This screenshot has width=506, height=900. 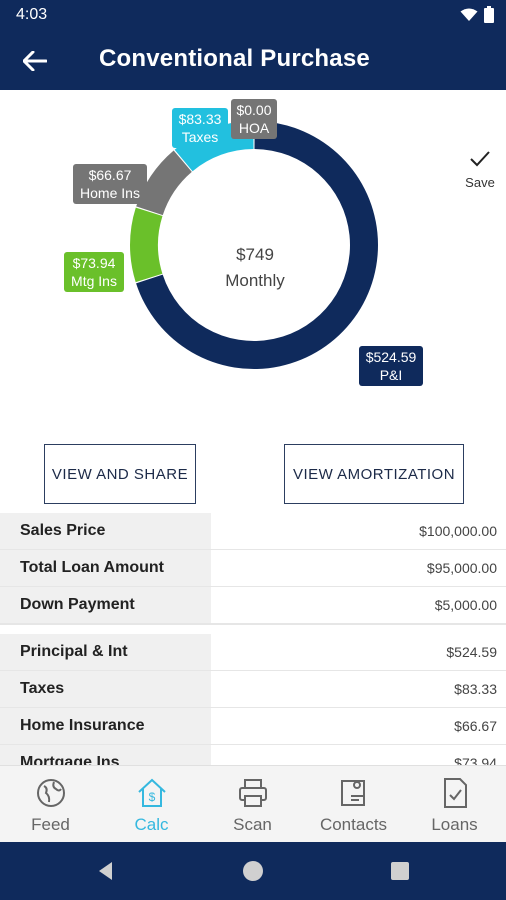 I want to click on arrow-left-icon, so click(x=35, y=61).